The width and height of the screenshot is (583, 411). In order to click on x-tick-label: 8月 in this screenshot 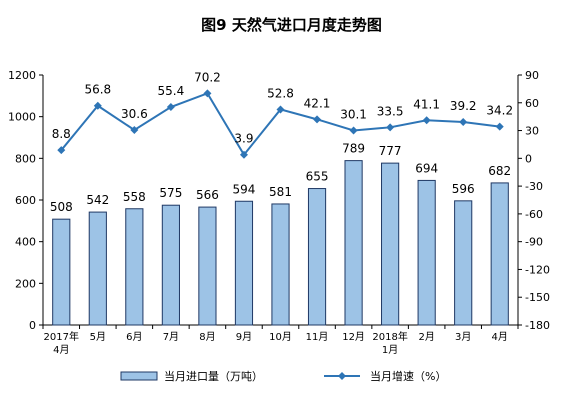, I will do `click(207, 337)`.